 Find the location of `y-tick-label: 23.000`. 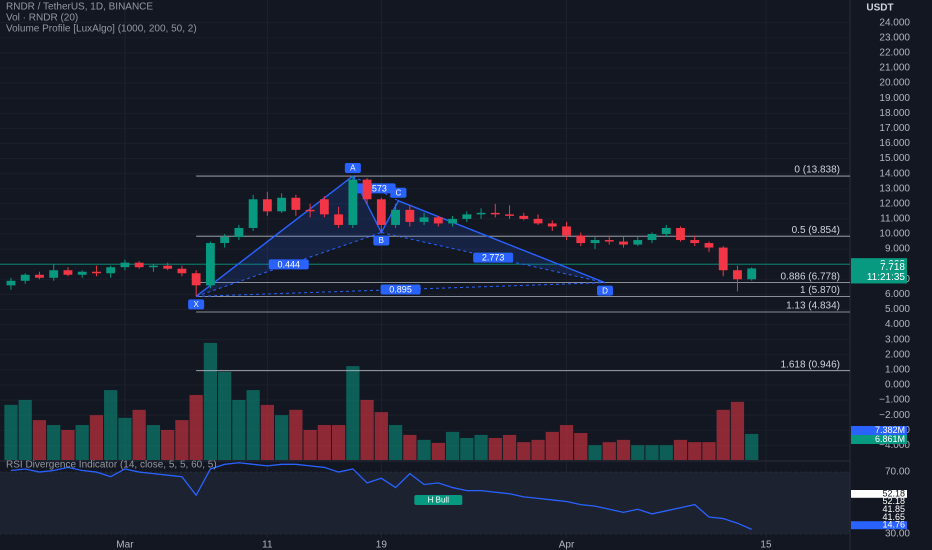

y-tick-label: 23.000 is located at coordinates (894, 37).